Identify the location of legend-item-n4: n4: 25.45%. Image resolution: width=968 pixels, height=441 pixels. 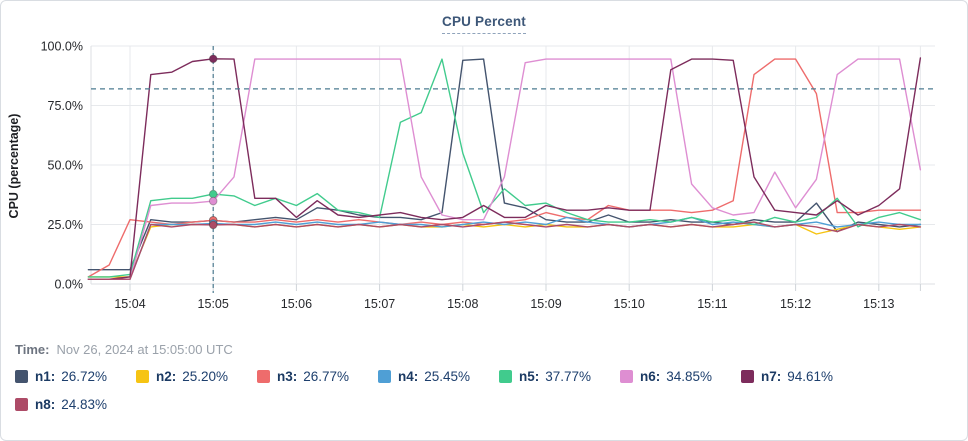
(438, 376).